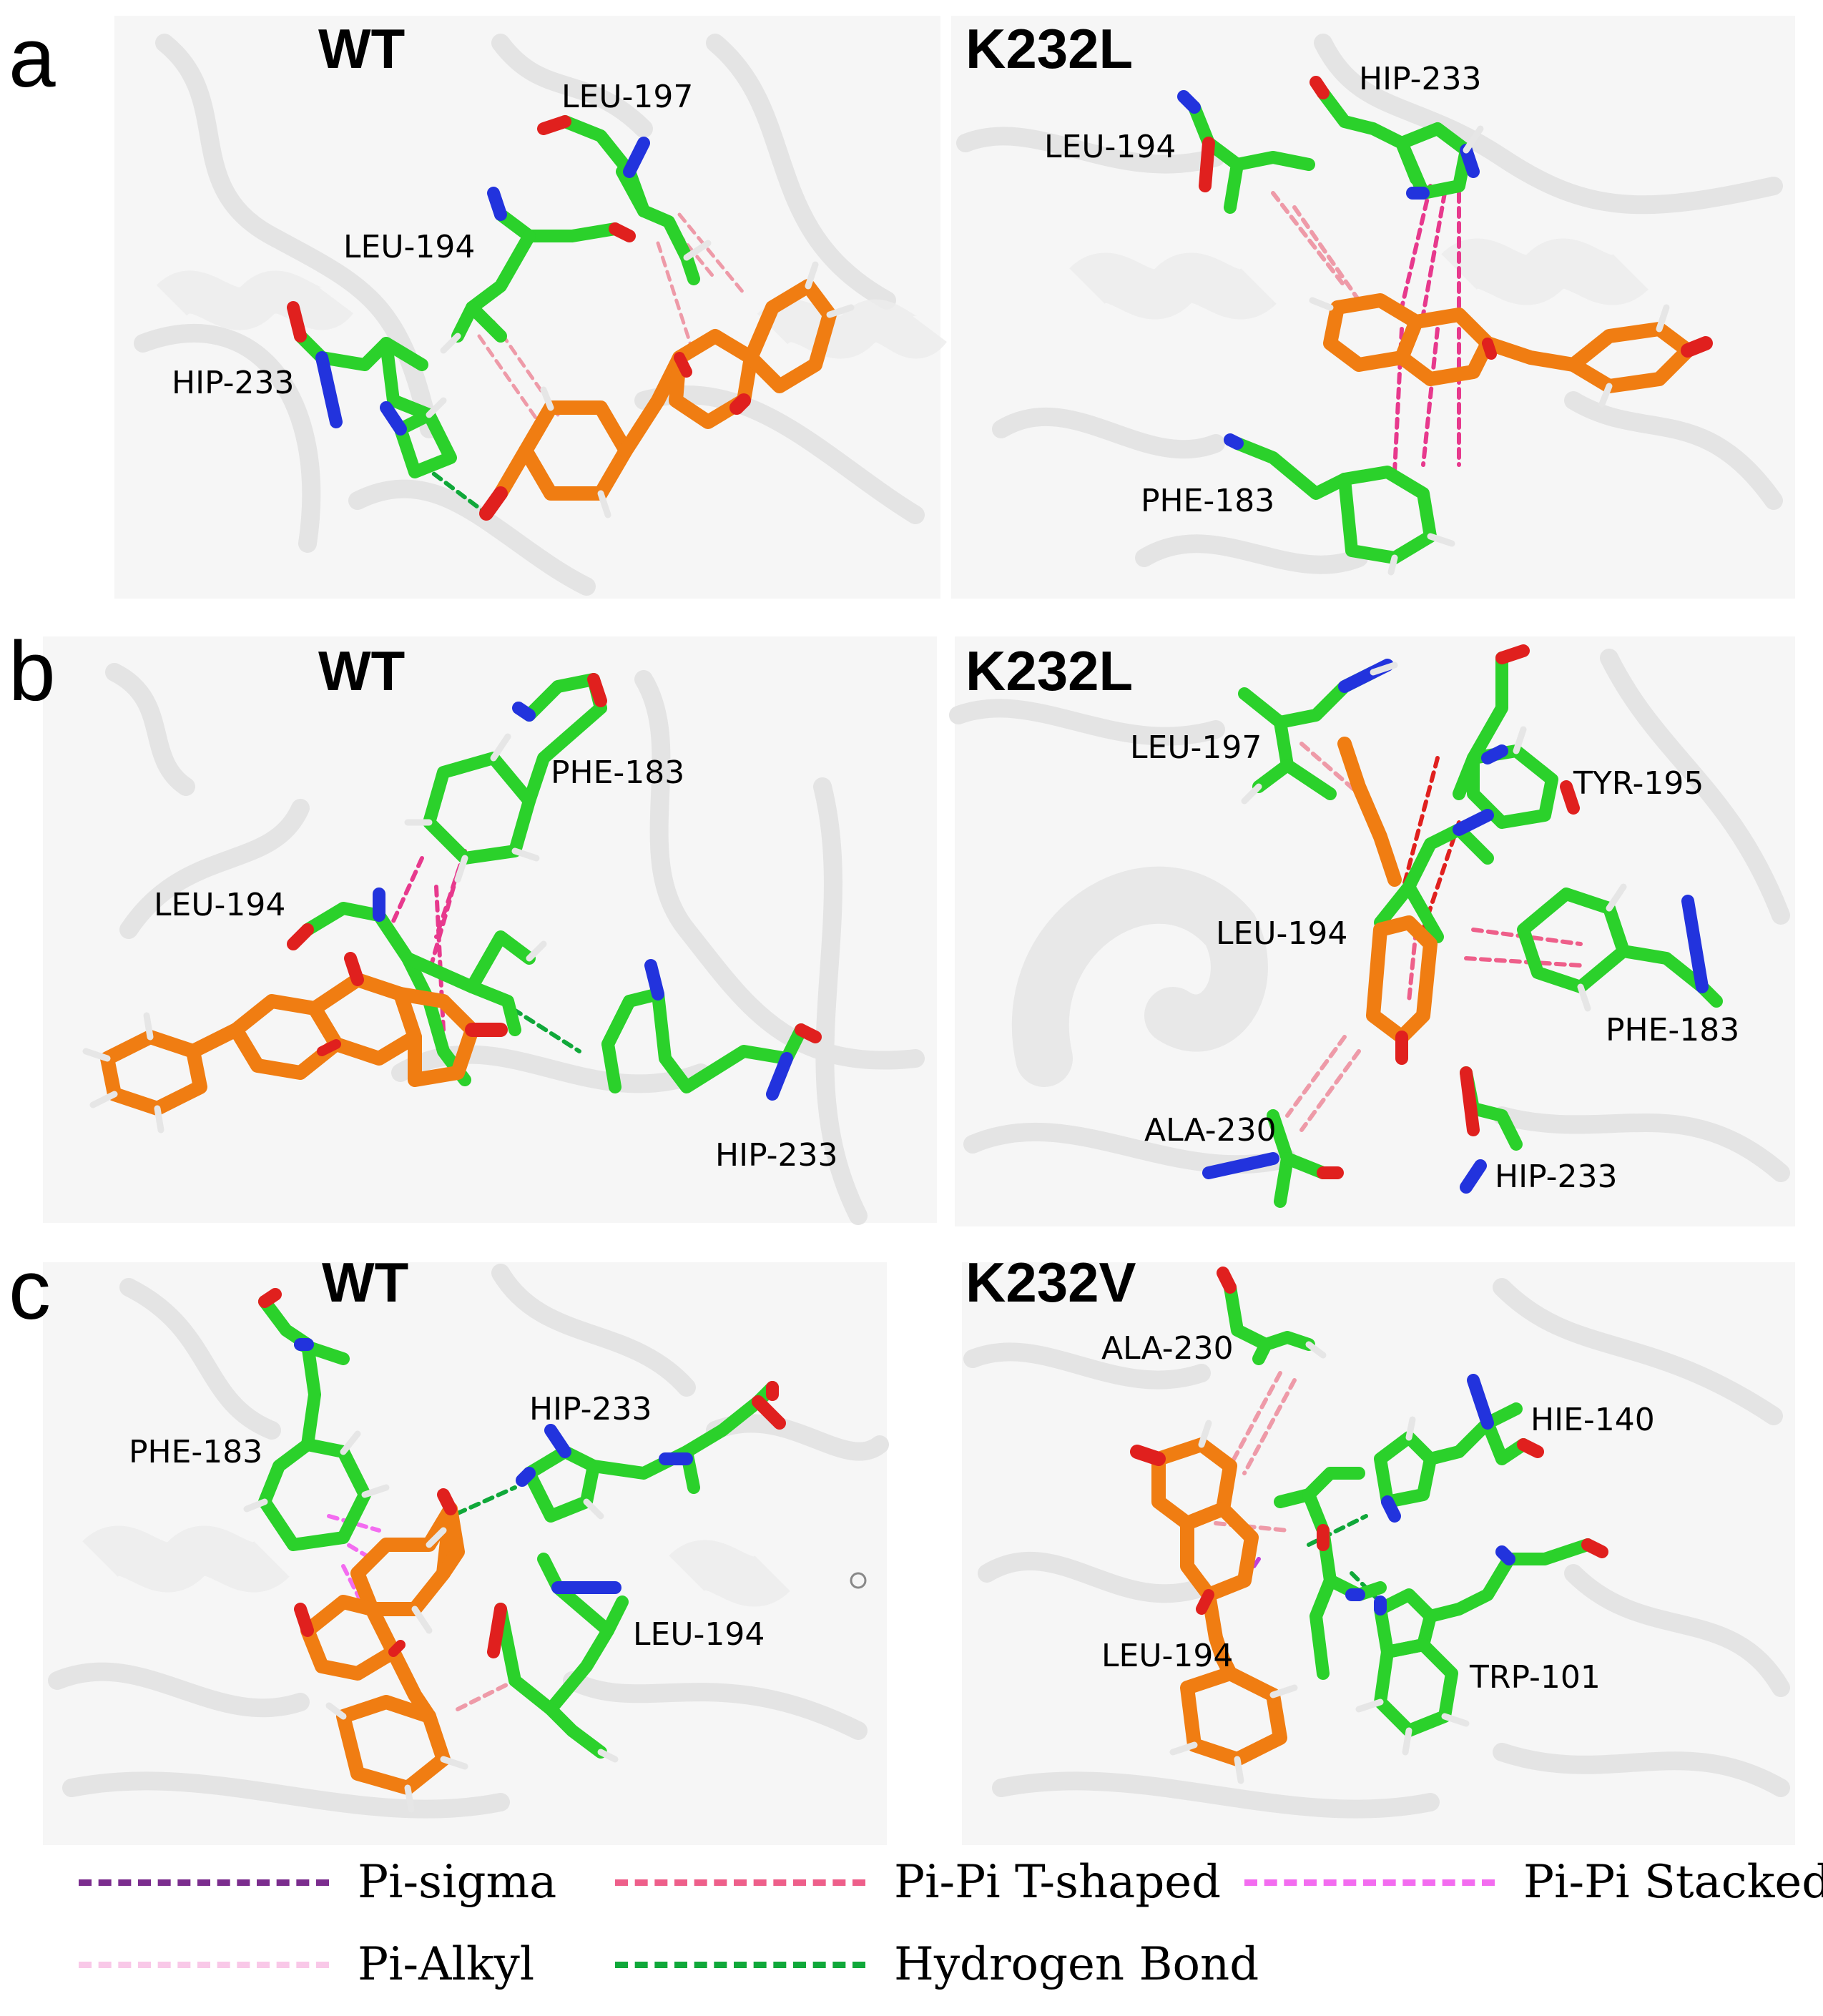 The image size is (1823, 2016). I want to click on legend-item-pi-alkyl: Pi-Alkyl, so click(307, 1964).